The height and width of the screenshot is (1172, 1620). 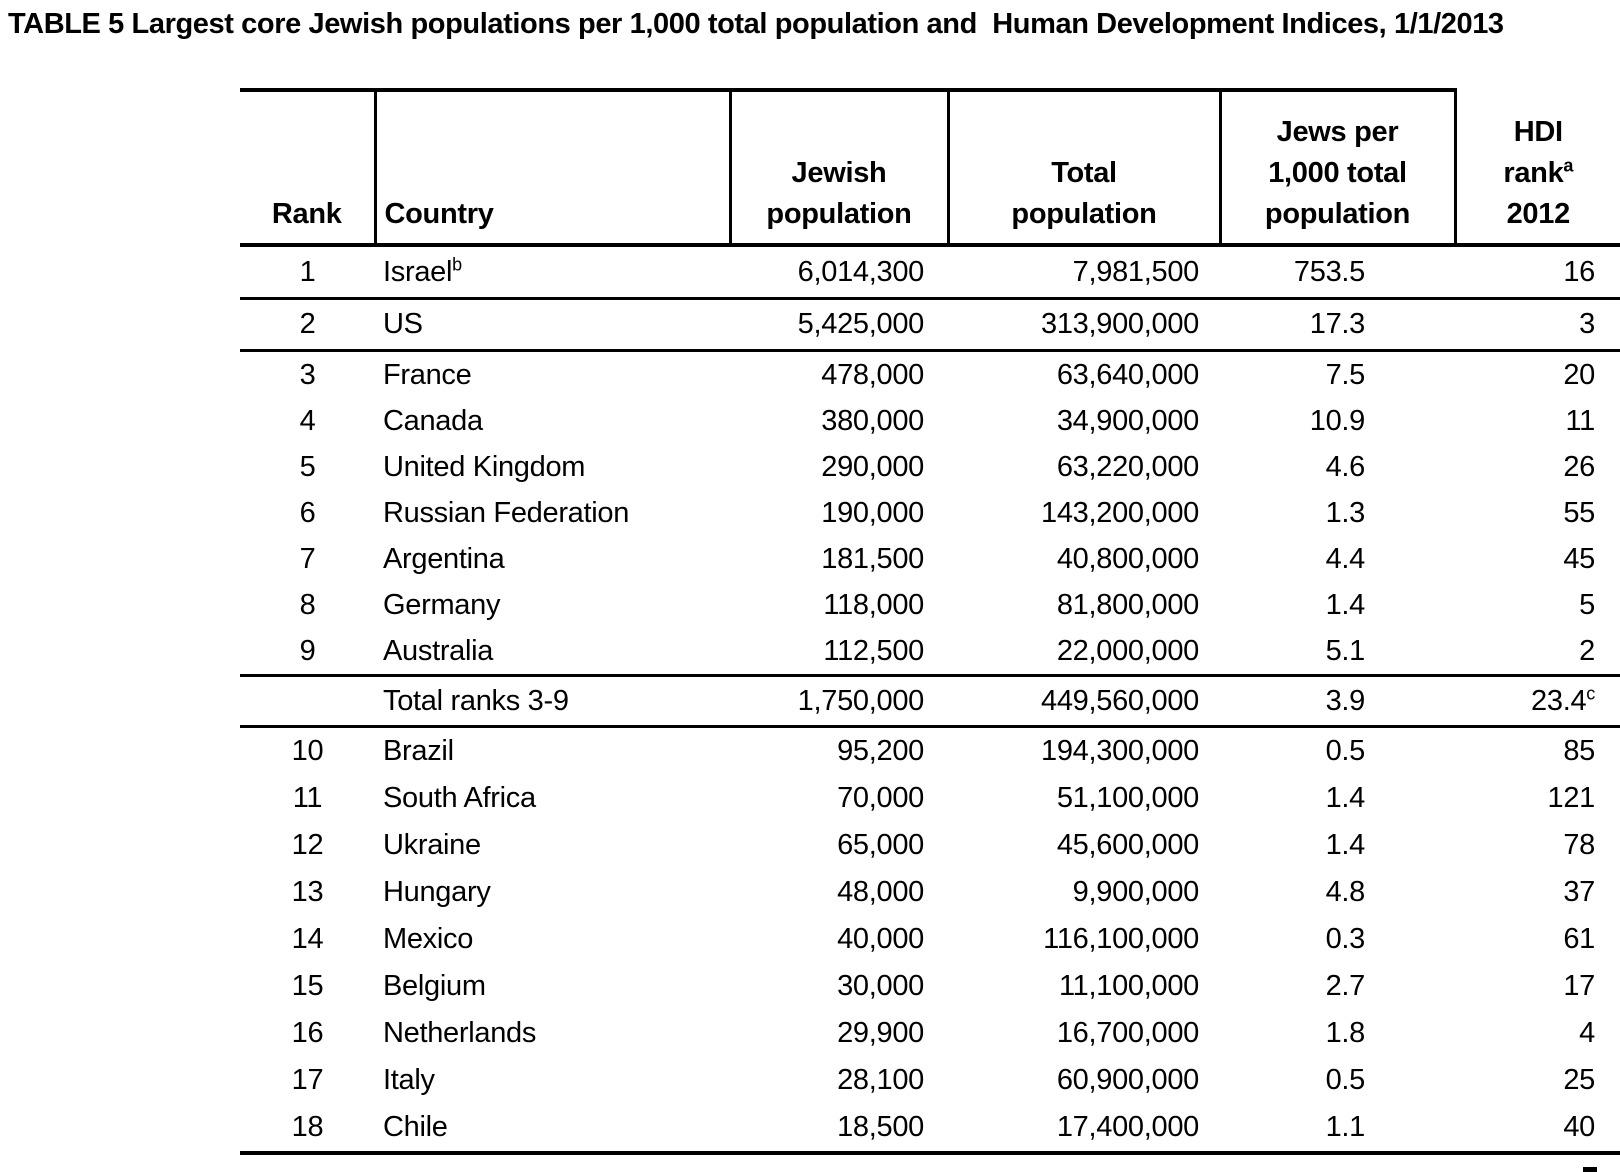 What do you see at coordinates (307, 845) in the screenshot?
I see `cell-rank: 12` at bounding box center [307, 845].